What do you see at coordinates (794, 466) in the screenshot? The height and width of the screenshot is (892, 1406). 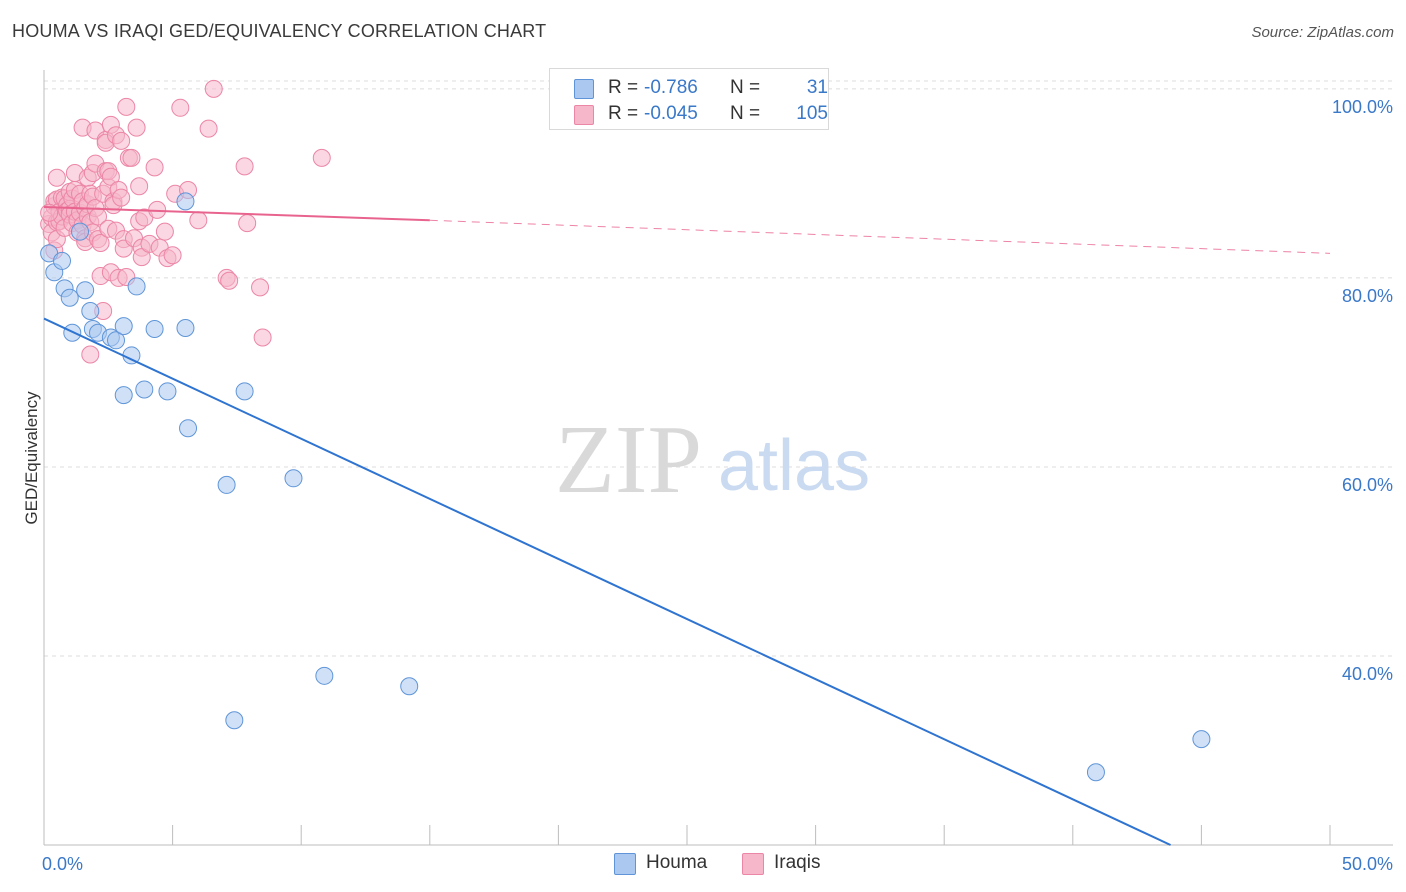 I see `watermark-atlas: atlas` at bounding box center [794, 466].